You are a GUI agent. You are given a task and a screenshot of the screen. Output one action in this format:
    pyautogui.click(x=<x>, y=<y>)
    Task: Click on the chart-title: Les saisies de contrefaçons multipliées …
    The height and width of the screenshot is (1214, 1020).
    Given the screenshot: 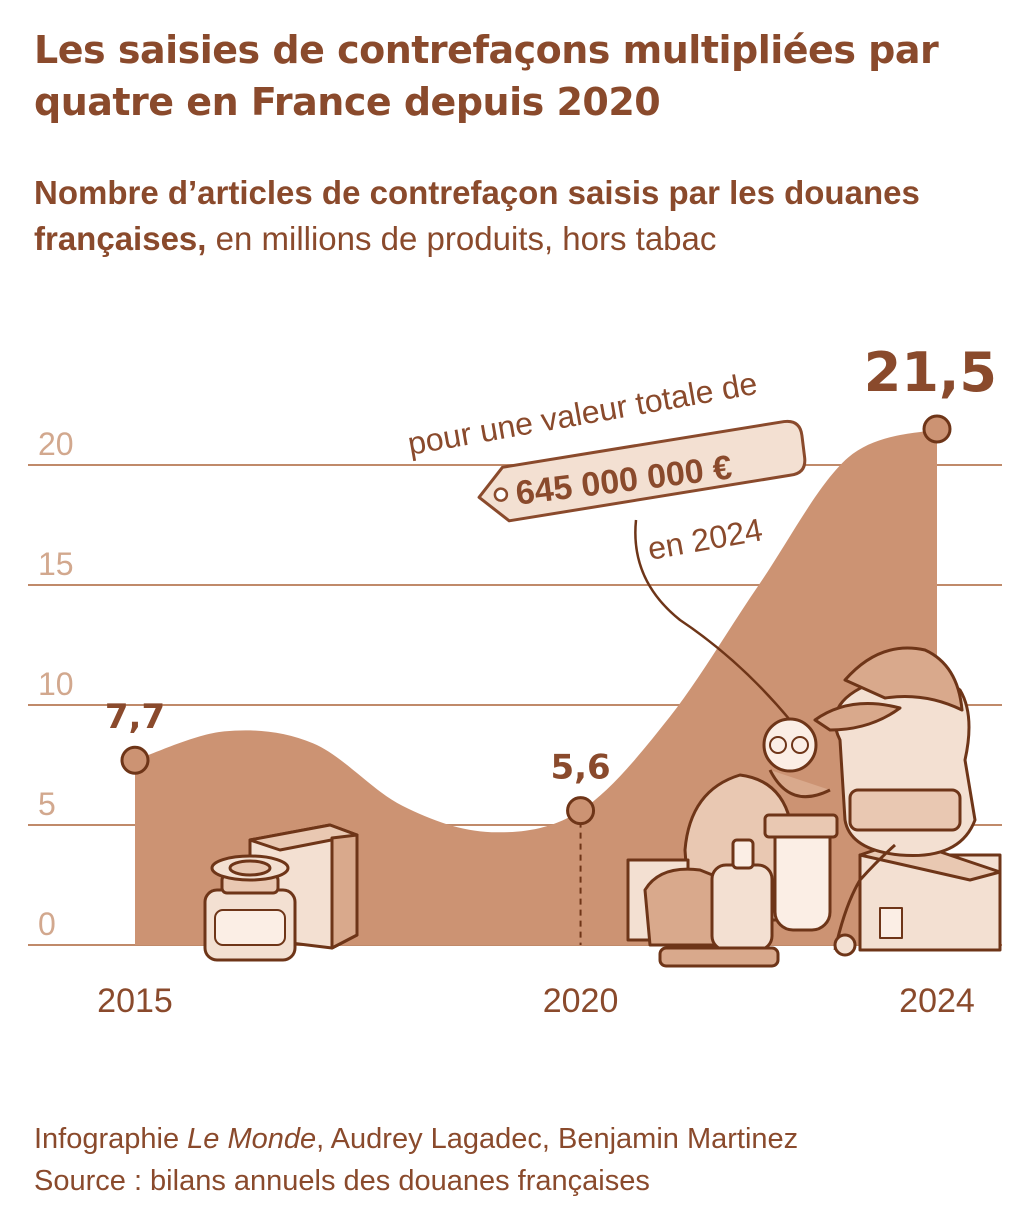 What is the action you would take?
    pyautogui.click(x=486, y=76)
    